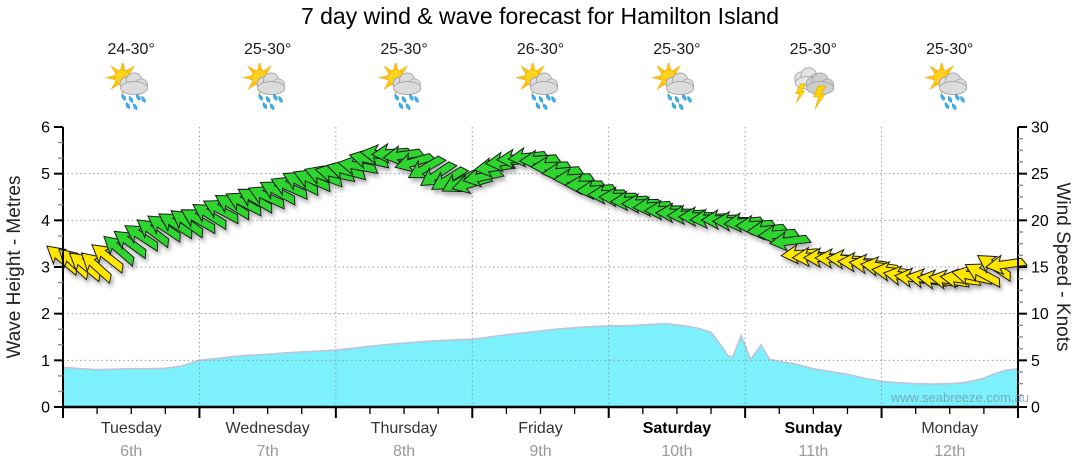 This screenshot has width=1080, height=475. Describe the element at coordinates (404, 451) in the screenshot. I see `day-date-label: 8th` at that location.